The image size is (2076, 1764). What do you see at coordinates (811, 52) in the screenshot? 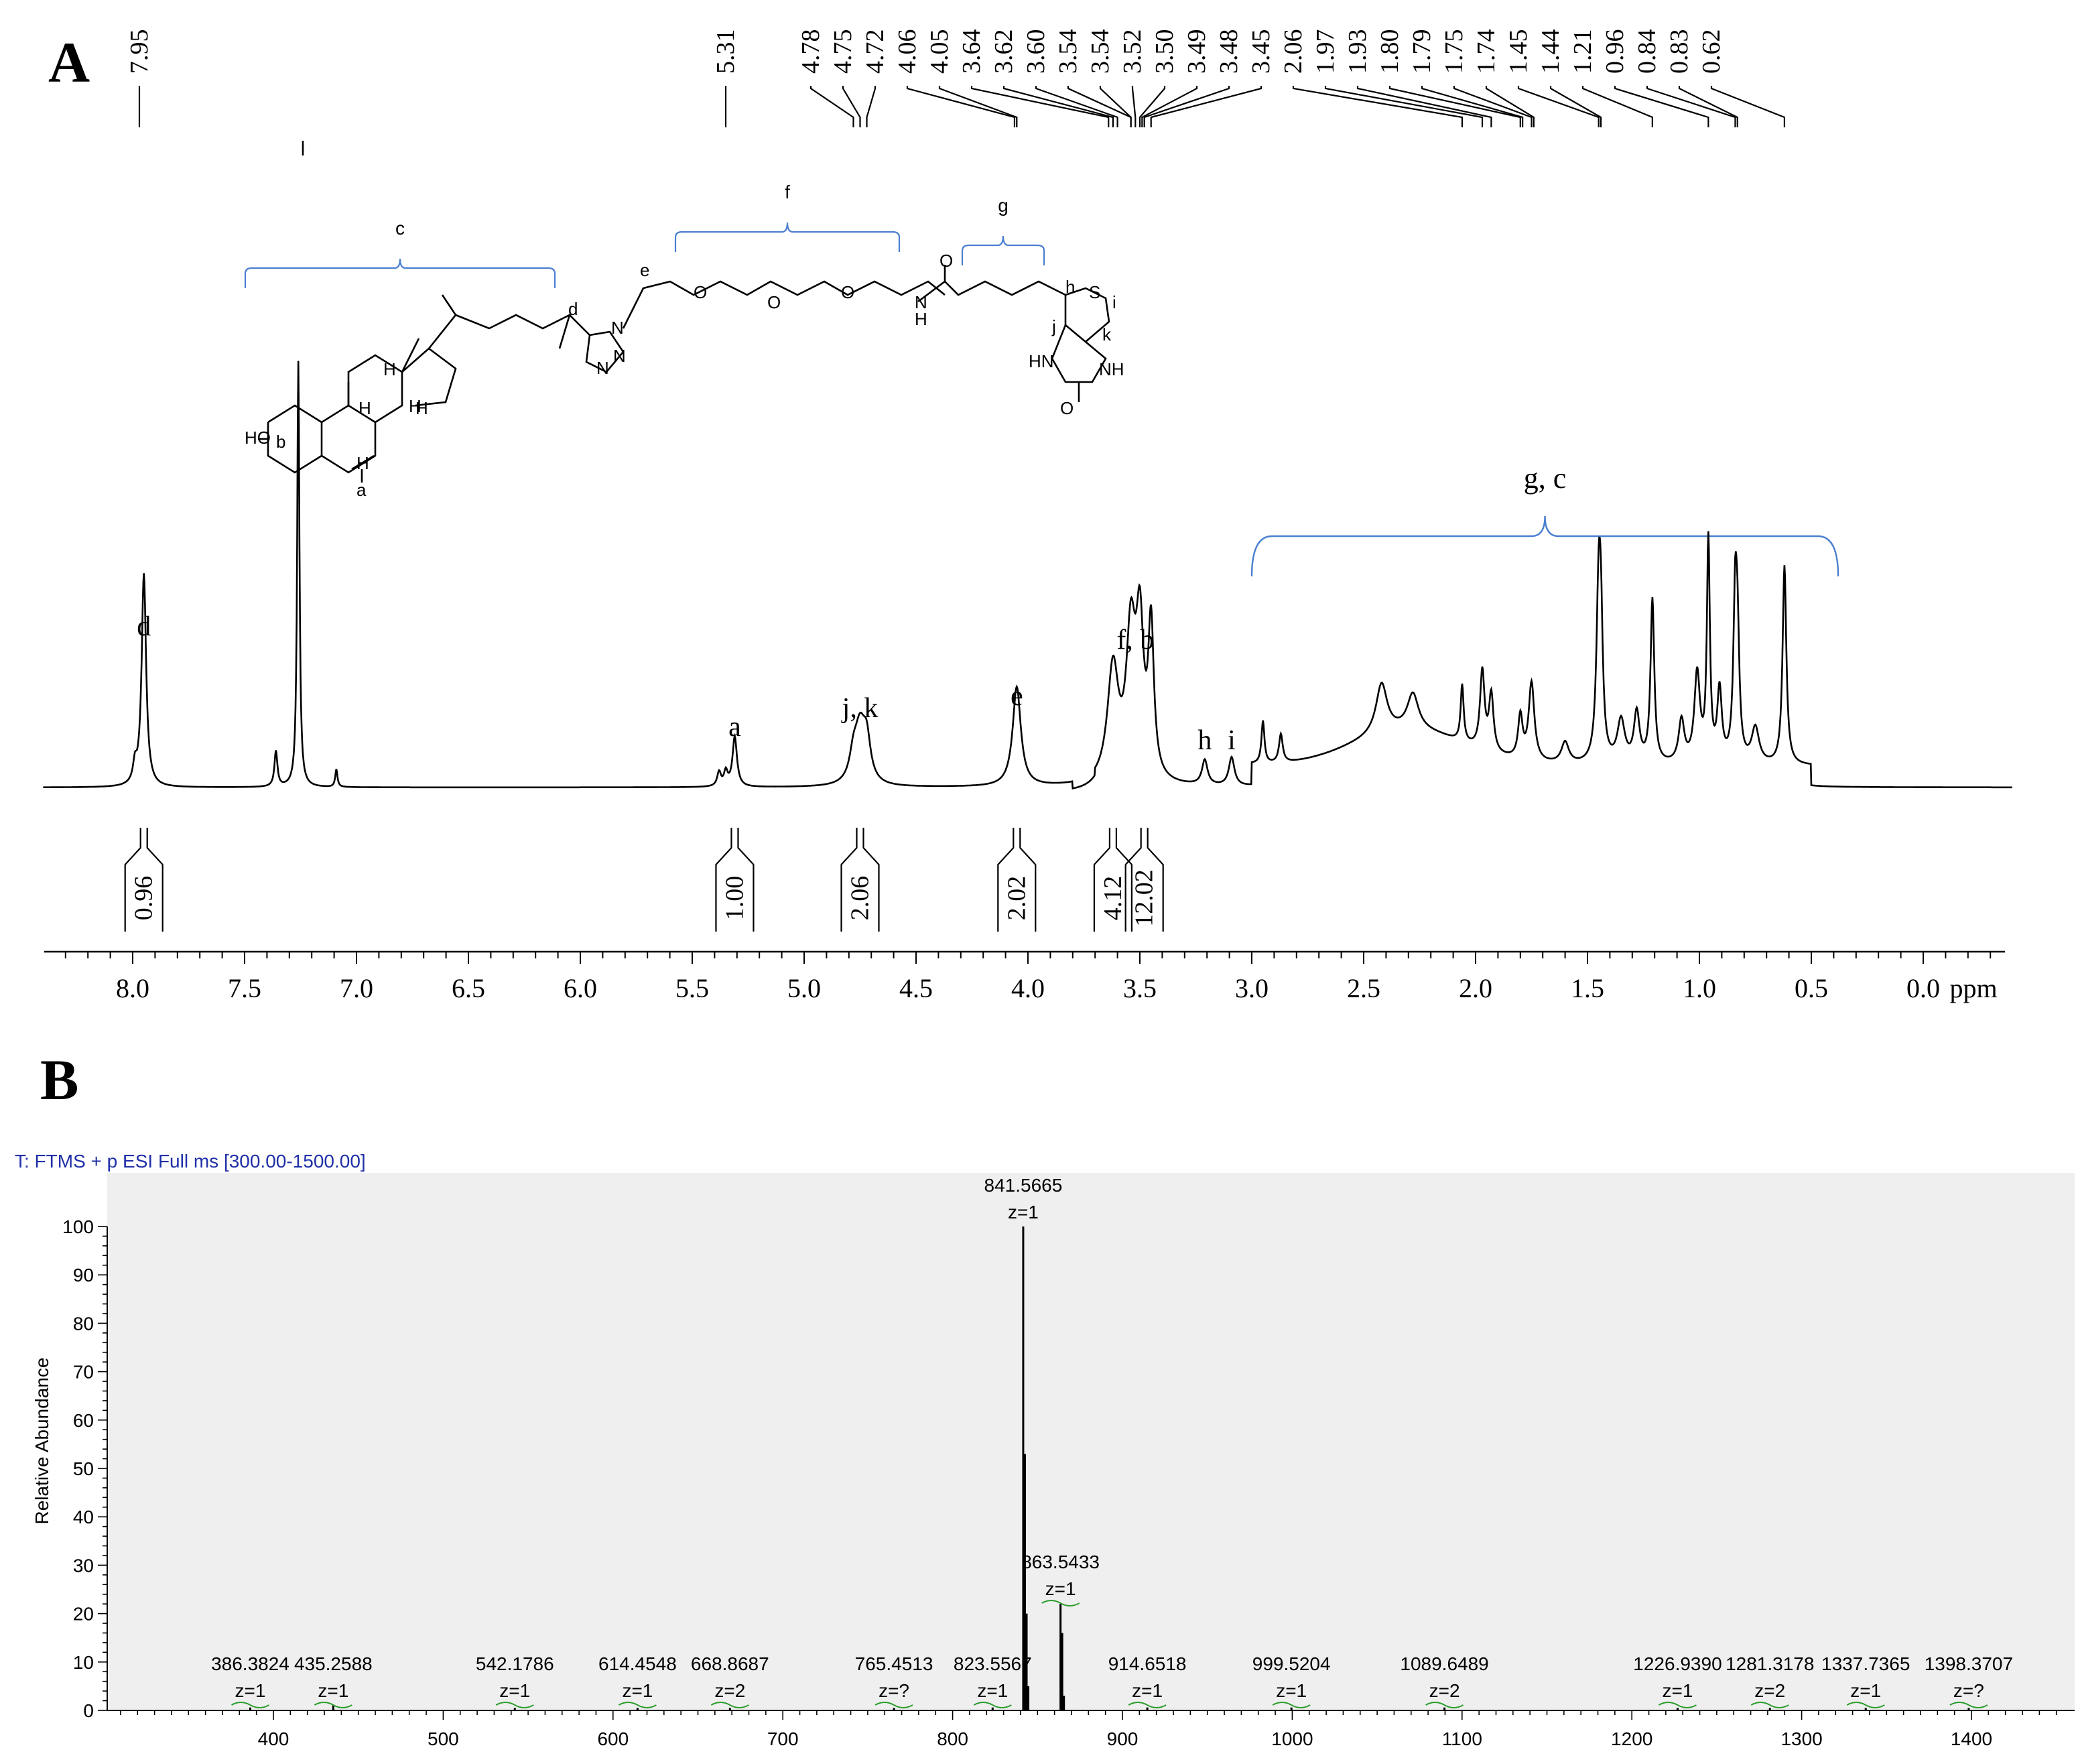
I see `peak-list-value: 4.78` at bounding box center [811, 52].